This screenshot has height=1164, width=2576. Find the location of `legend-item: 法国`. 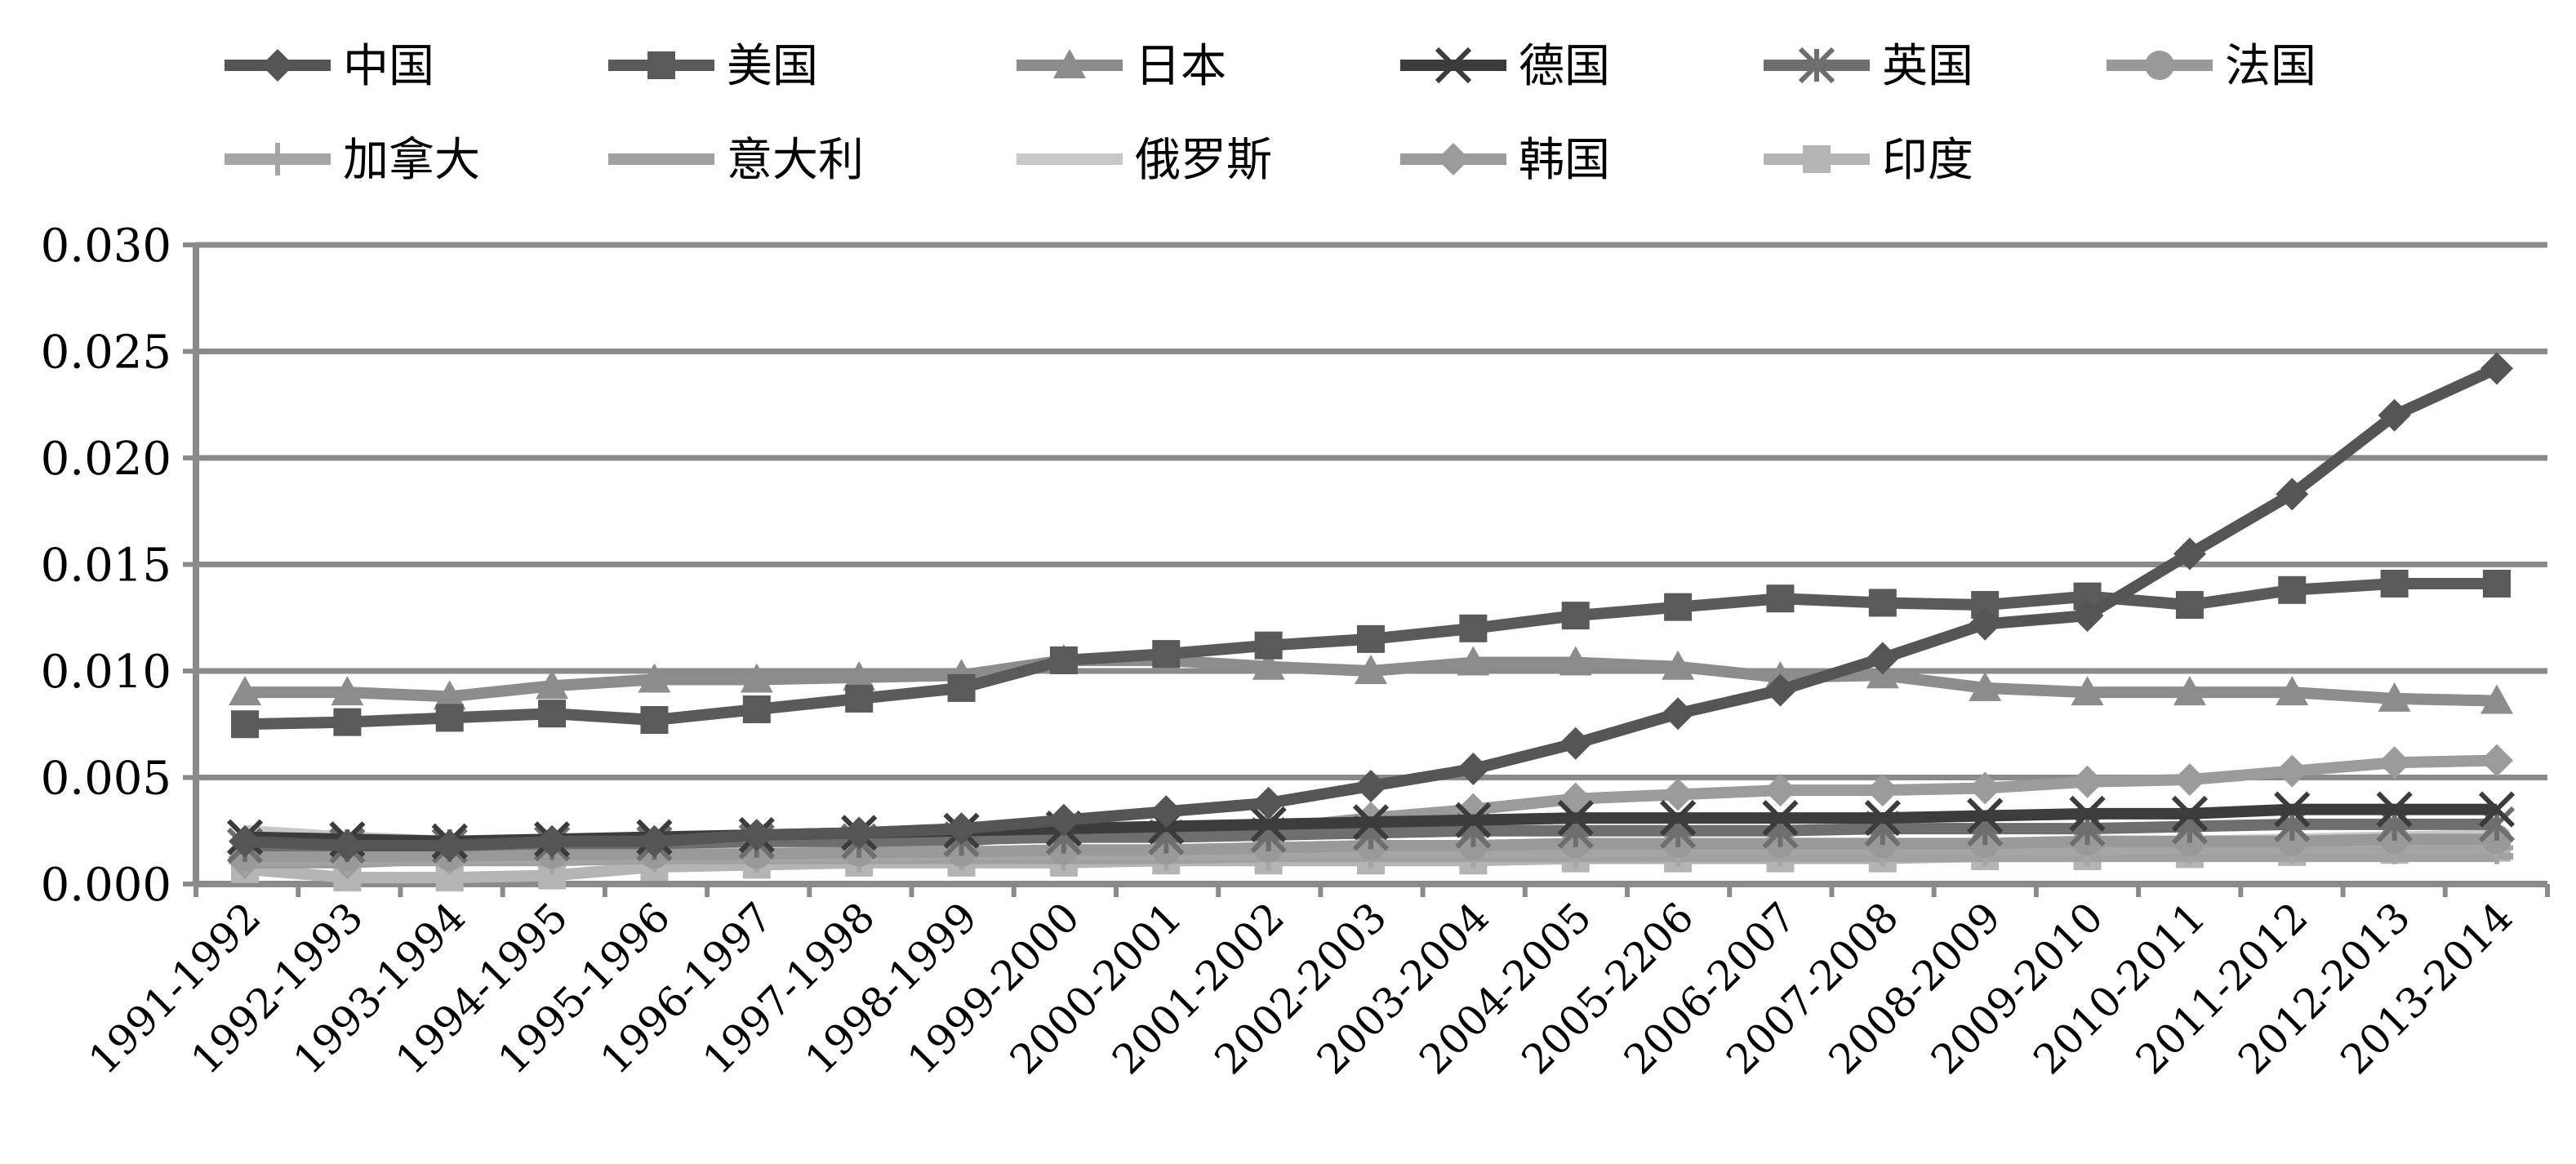

legend-item: 法国 is located at coordinates (2211, 67).